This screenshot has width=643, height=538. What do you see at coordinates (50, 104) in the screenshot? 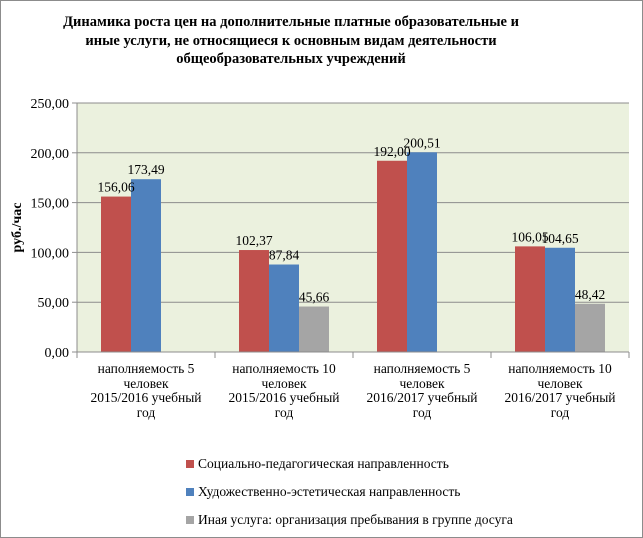
I see `y-tick-label: 250,00` at bounding box center [50, 104].